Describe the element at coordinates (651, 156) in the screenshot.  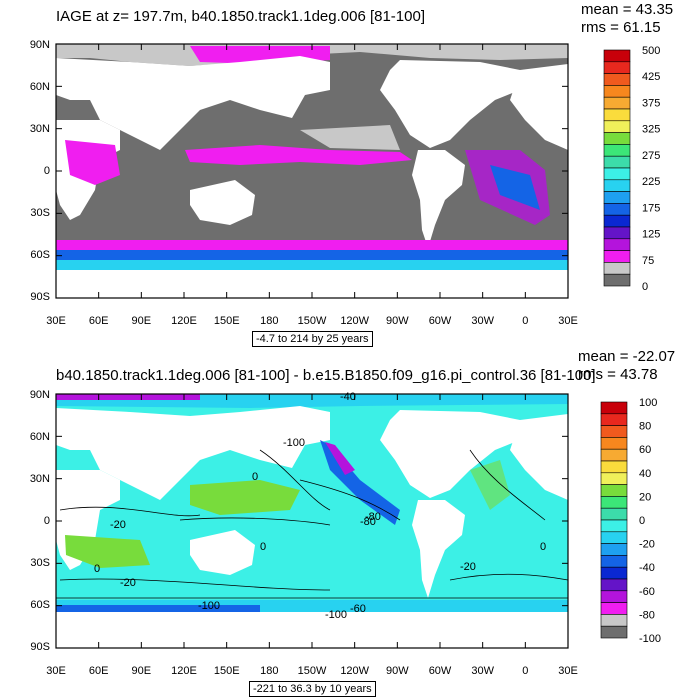
I see `colorbar-label: 275` at that location.